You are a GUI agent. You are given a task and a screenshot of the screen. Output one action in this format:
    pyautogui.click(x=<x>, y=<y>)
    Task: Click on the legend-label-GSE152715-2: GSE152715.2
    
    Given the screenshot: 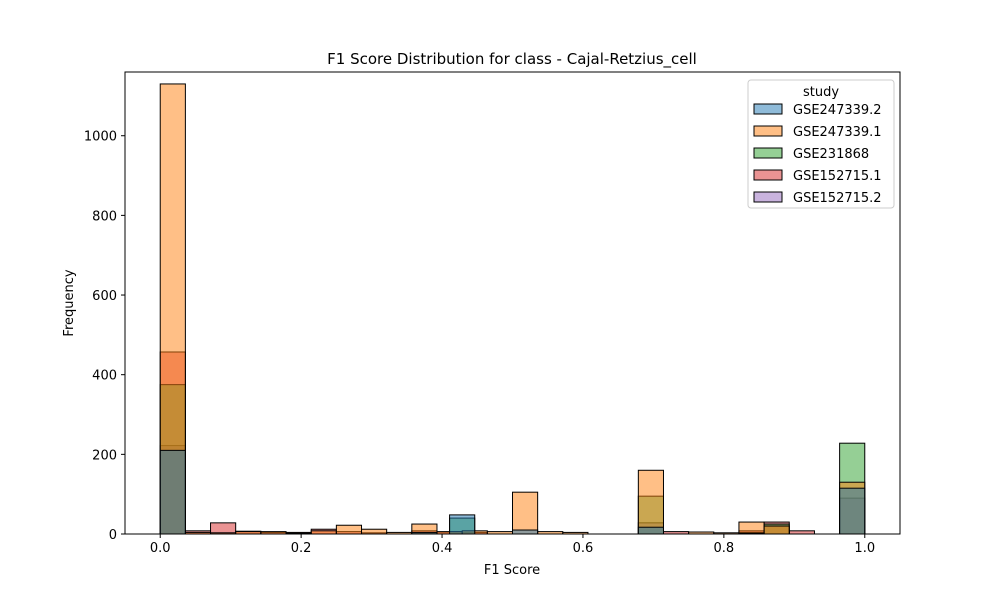 What is the action you would take?
    pyautogui.click(x=837, y=198)
    